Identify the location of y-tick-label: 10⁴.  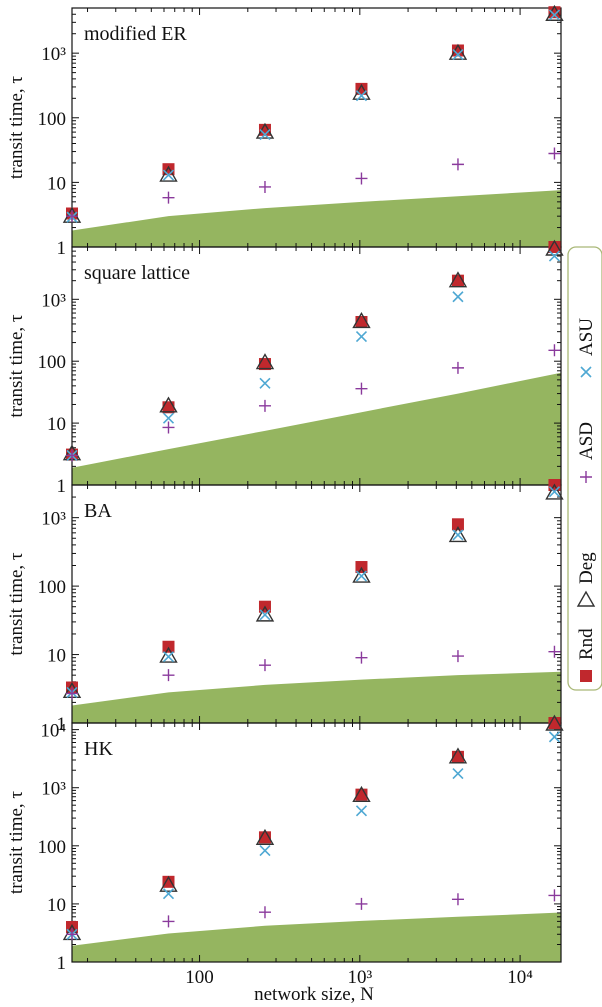
(53, 731).